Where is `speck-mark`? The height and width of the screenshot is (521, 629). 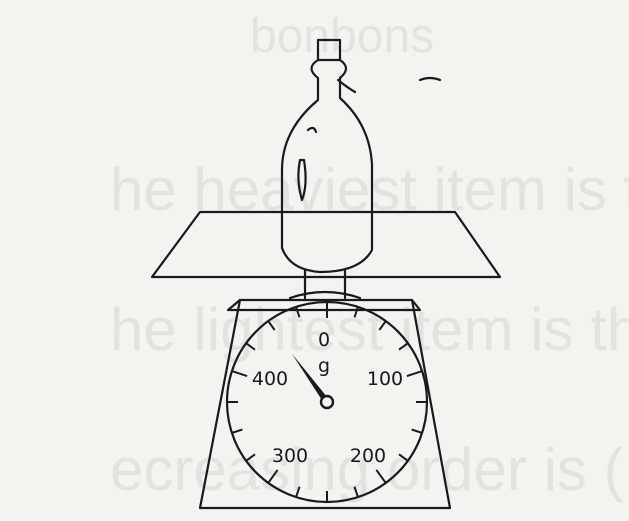 speck-mark is located at coordinates (430, 79).